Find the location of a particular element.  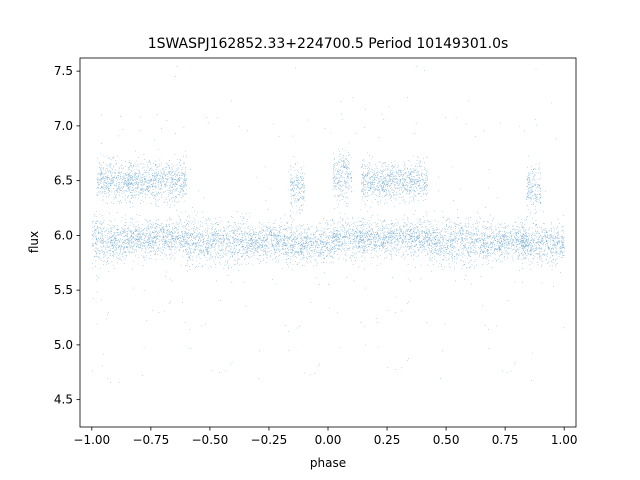

x-axis: −1.00 −0.75 −0.50 −0.25 0.00 0.25 0.50 0.75 1.00 is located at coordinates (325, 437).